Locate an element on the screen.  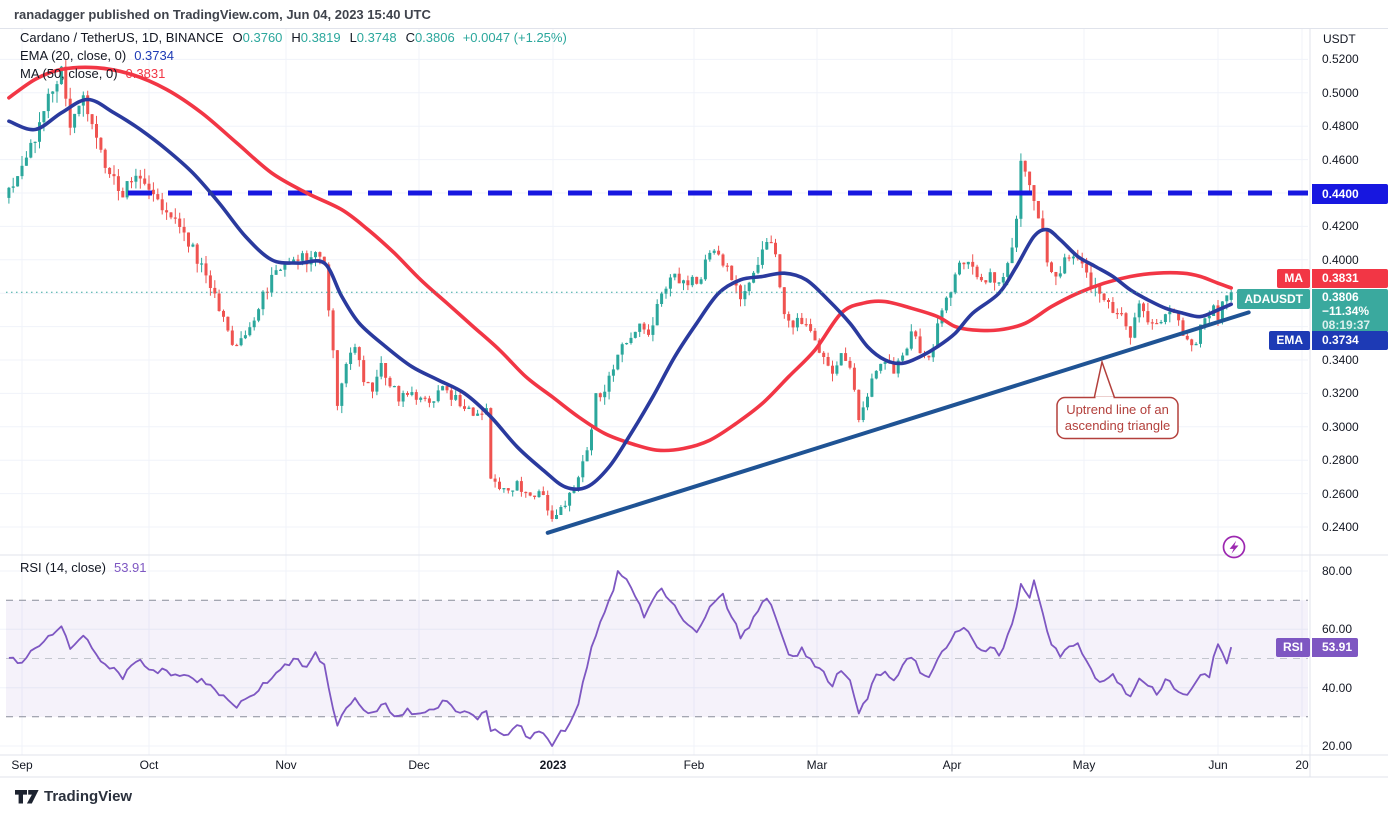
tradingview-logo-text: TradingView is located at coordinates (88, 796).